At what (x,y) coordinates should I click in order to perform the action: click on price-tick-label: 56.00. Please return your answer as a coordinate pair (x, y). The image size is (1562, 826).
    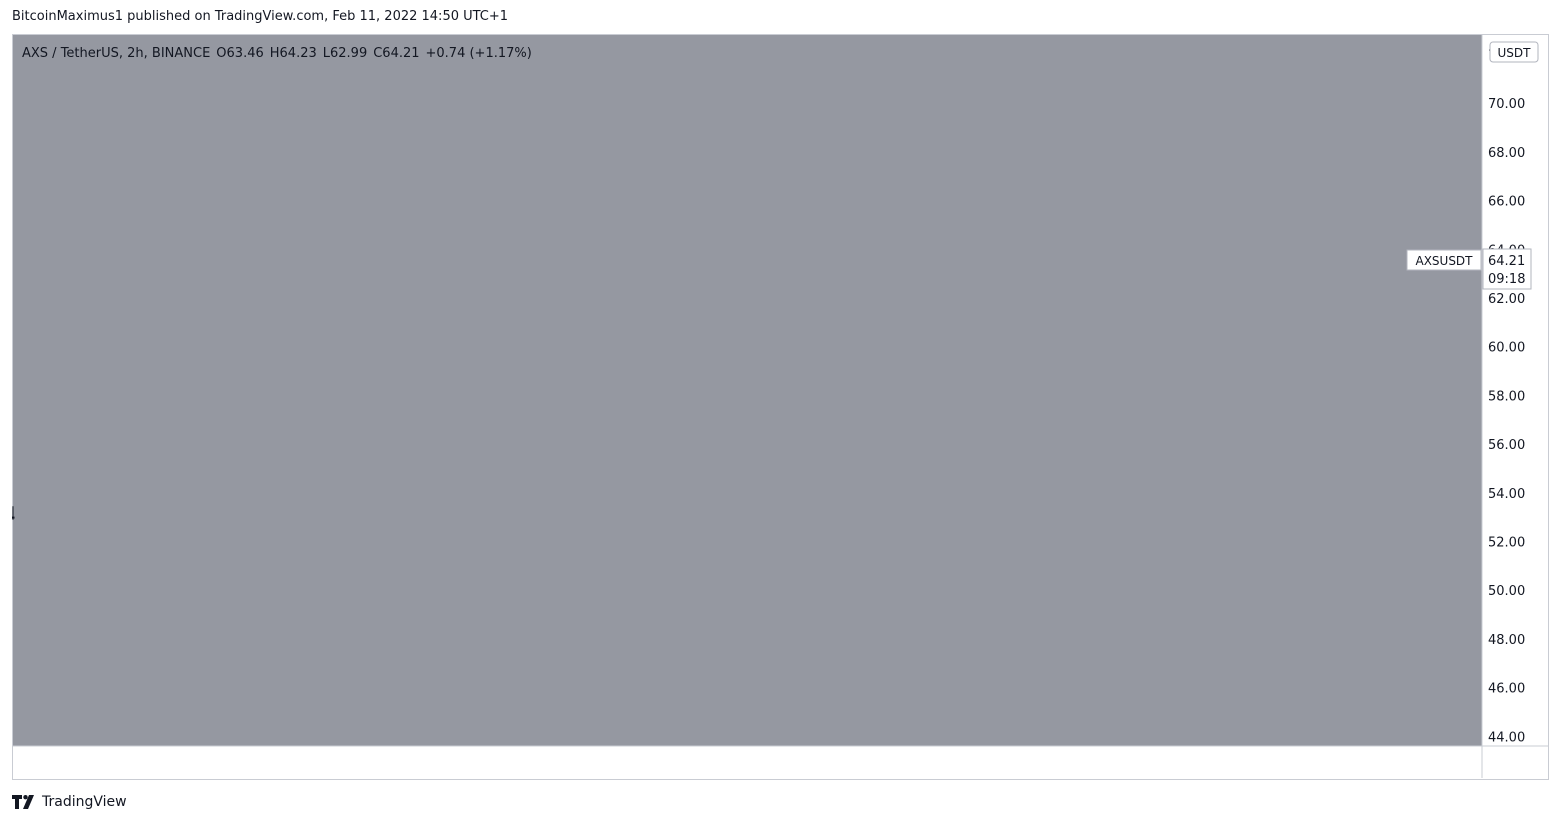
    Looking at the image, I should click on (1506, 445).